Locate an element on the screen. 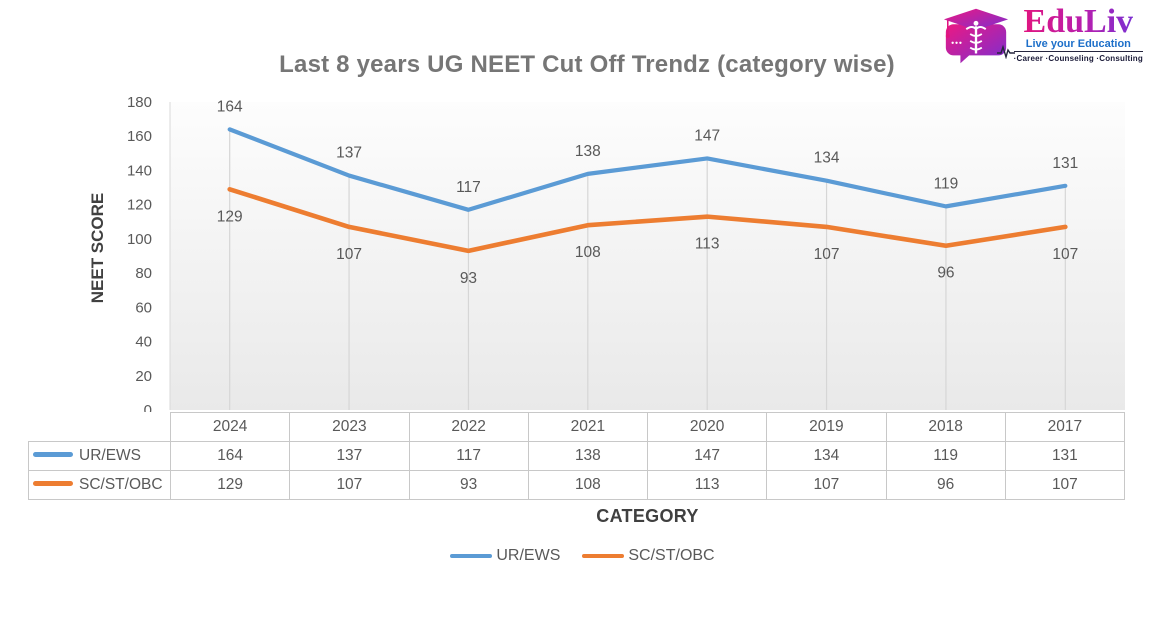 The width and height of the screenshot is (1149, 639). year-header-cell: 2021 is located at coordinates (588, 427).